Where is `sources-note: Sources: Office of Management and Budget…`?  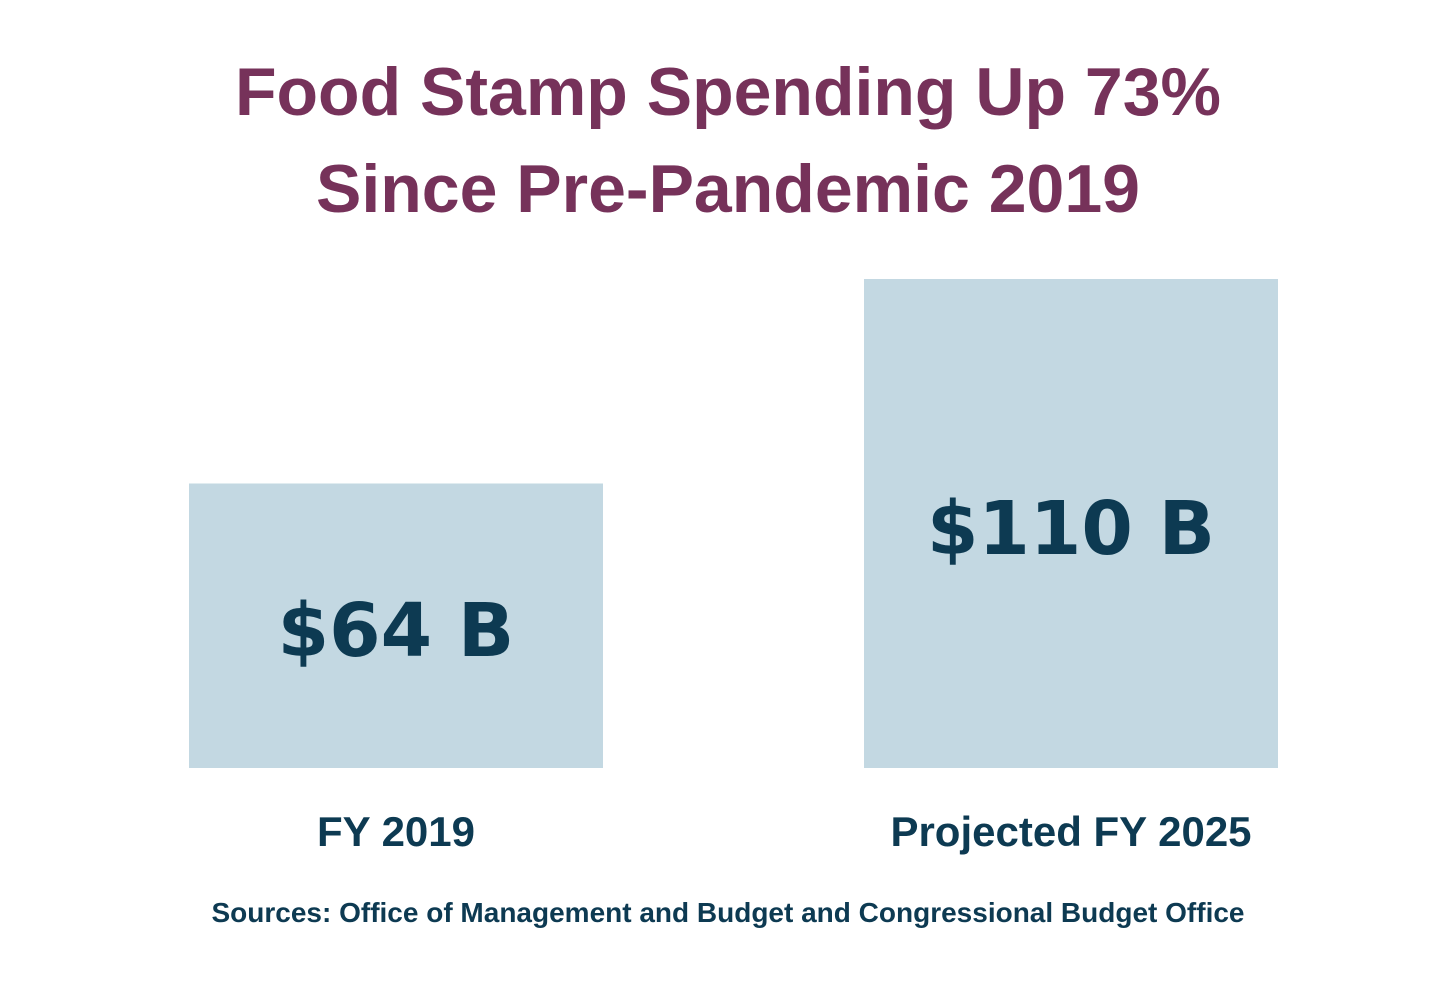 sources-note: Sources: Office of Management and Budget… is located at coordinates (728, 912).